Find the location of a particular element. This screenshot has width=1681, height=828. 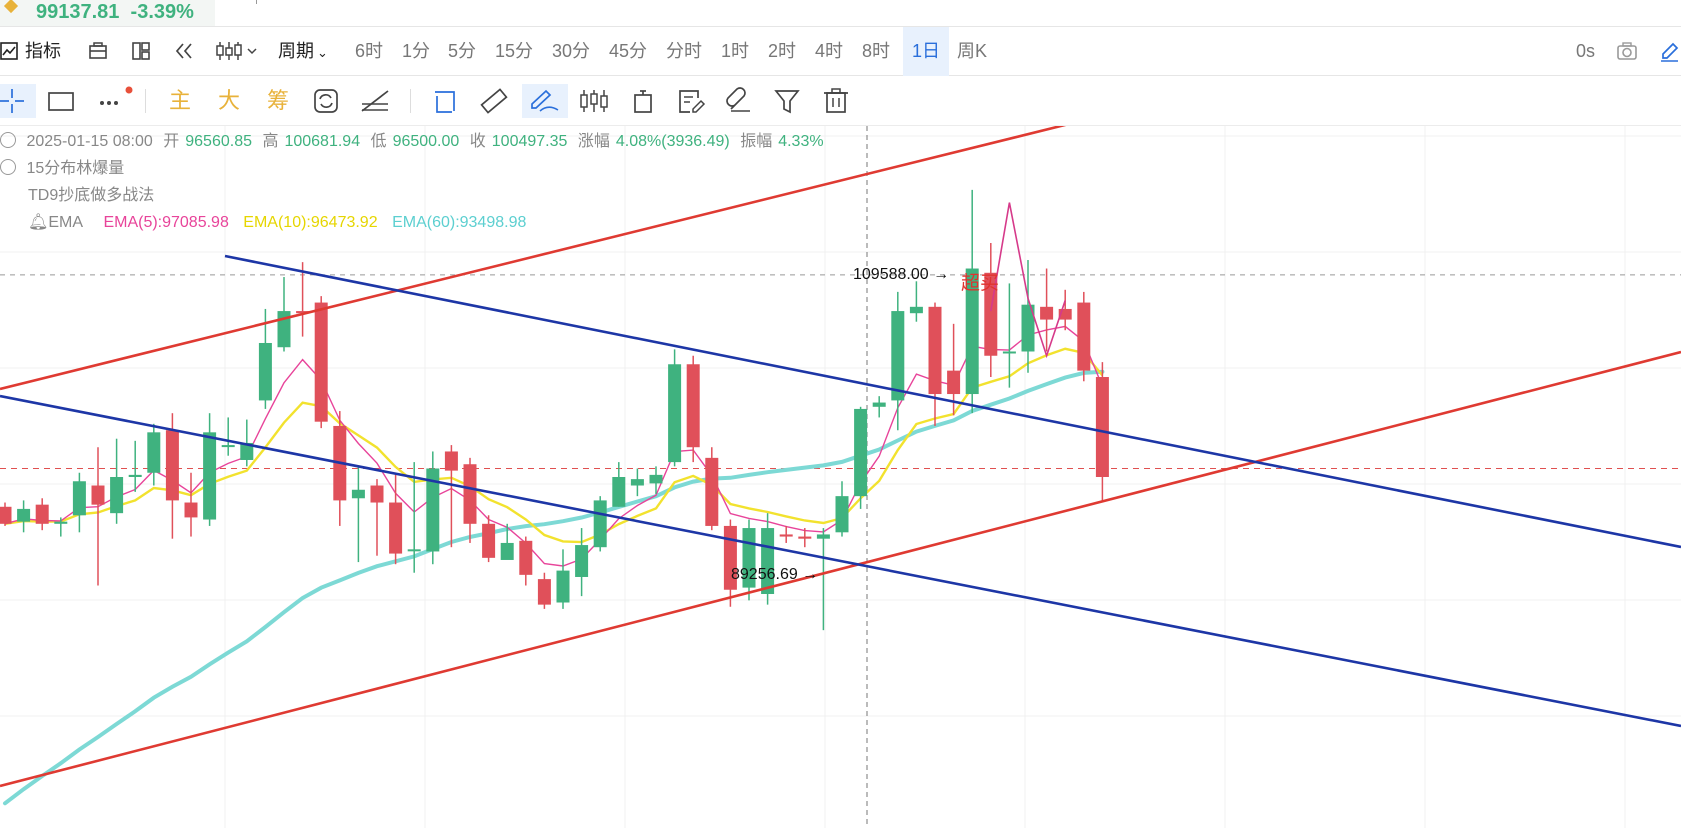

rectangle-tool is located at coordinates (61, 101).